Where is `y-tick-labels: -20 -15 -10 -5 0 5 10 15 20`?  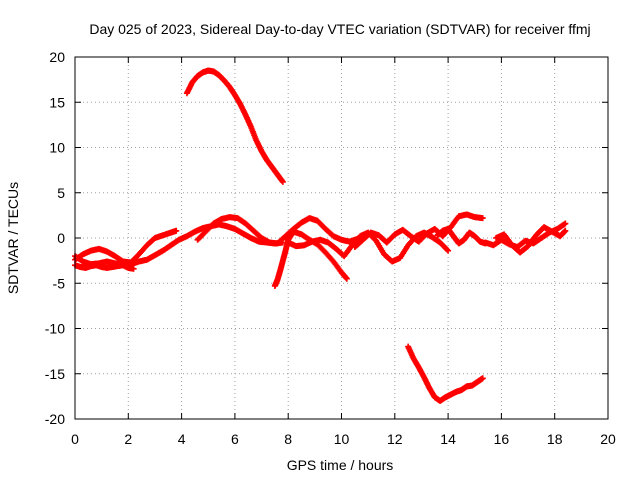
y-tick-labels: -20 -15 -10 -5 0 5 10 15 20 is located at coordinates (55, 238).